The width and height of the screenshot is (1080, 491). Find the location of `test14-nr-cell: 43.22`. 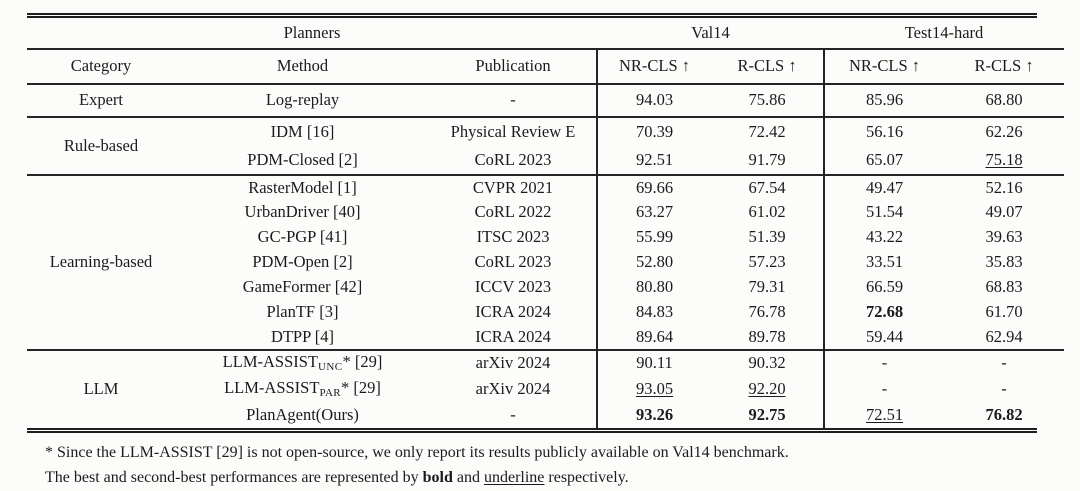

test14-nr-cell: 43.22 is located at coordinates (884, 237).